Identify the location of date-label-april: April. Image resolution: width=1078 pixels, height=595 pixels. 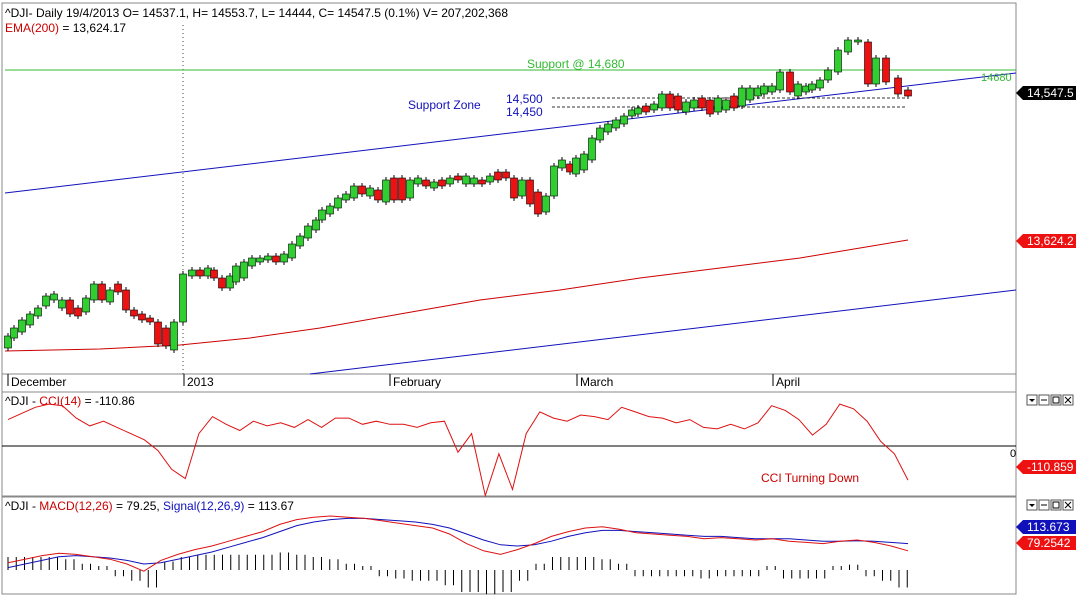
(788, 382).